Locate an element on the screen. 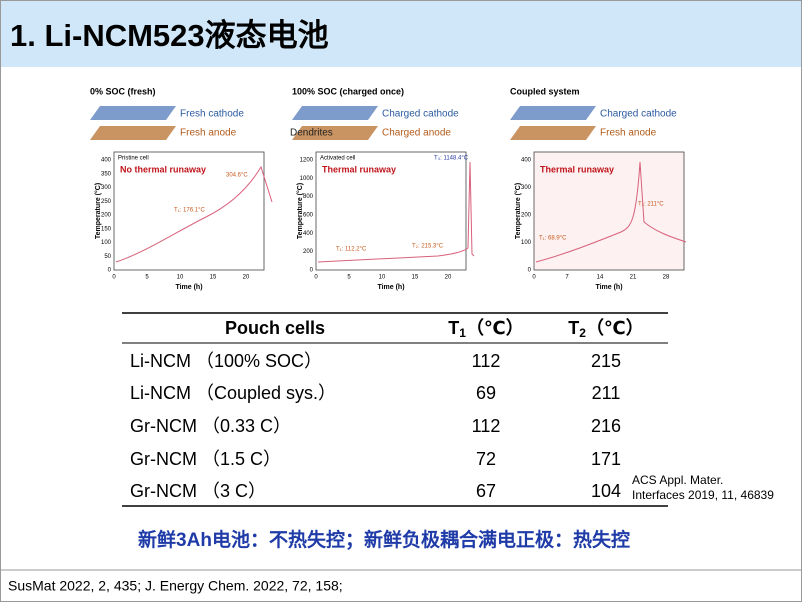 This screenshot has width=802, height=602. conclusion: 新鲜3Ah电池：不热失控；新鲜负极耦合满电正极：热失控 is located at coordinates (384, 539).